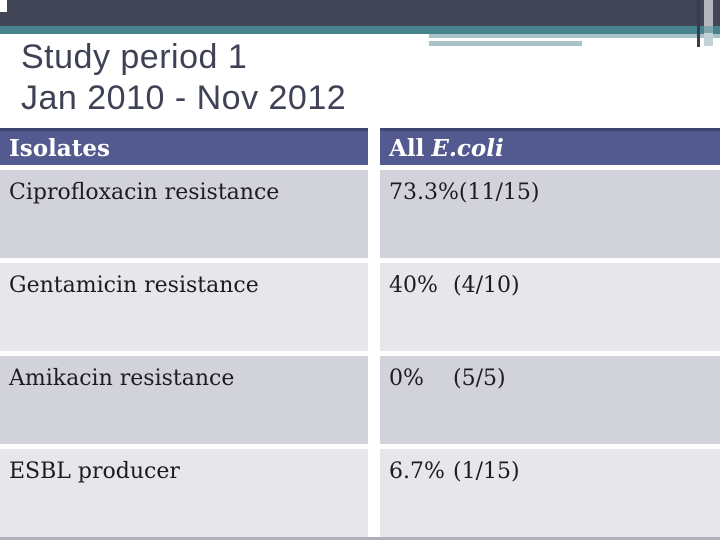 This screenshot has height=540, width=720. I want to click on result-percent: 6.7%, so click(417, 471).